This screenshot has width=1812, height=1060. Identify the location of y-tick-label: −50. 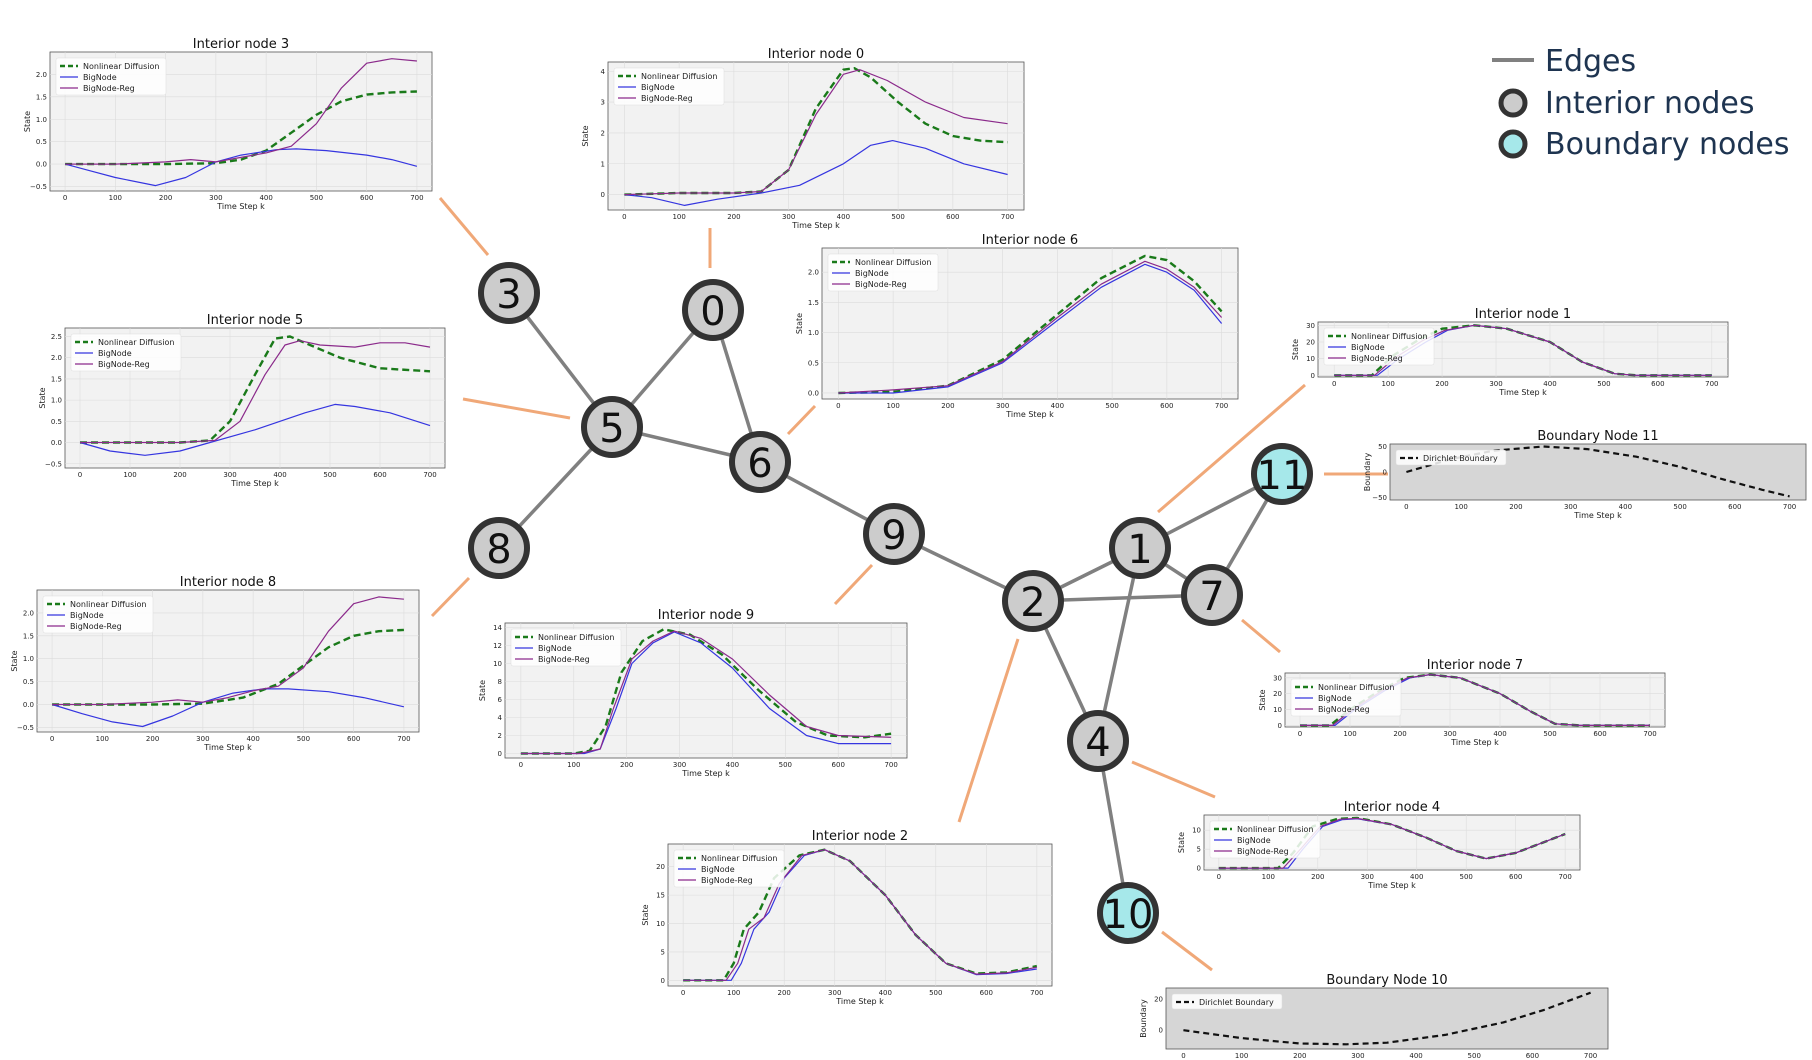
(1379, 498).